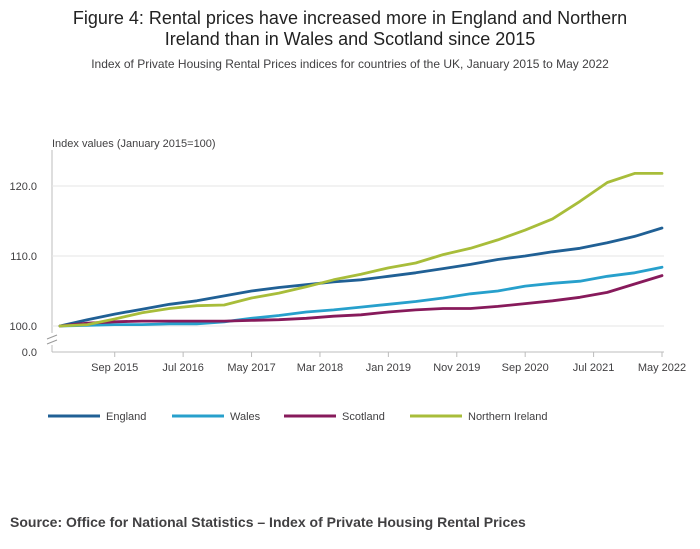  Describe the element at coordinates (525, 368) in the screenshot. I see `x-tick-label: Sep 2020` at that location.